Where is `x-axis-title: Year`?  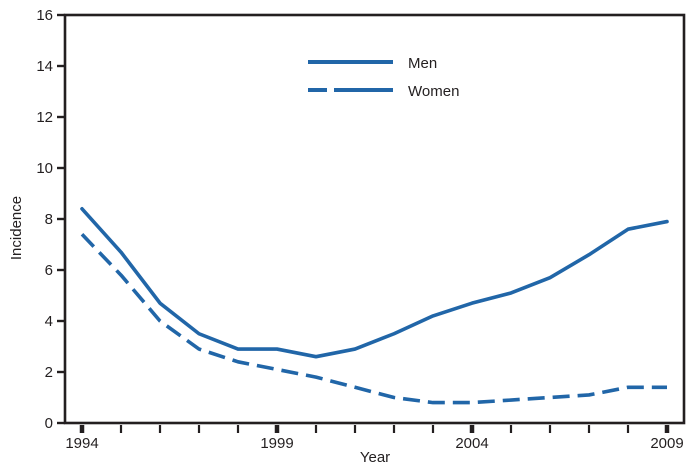
x-axis-title: Year is located at coordinates (375, 457).